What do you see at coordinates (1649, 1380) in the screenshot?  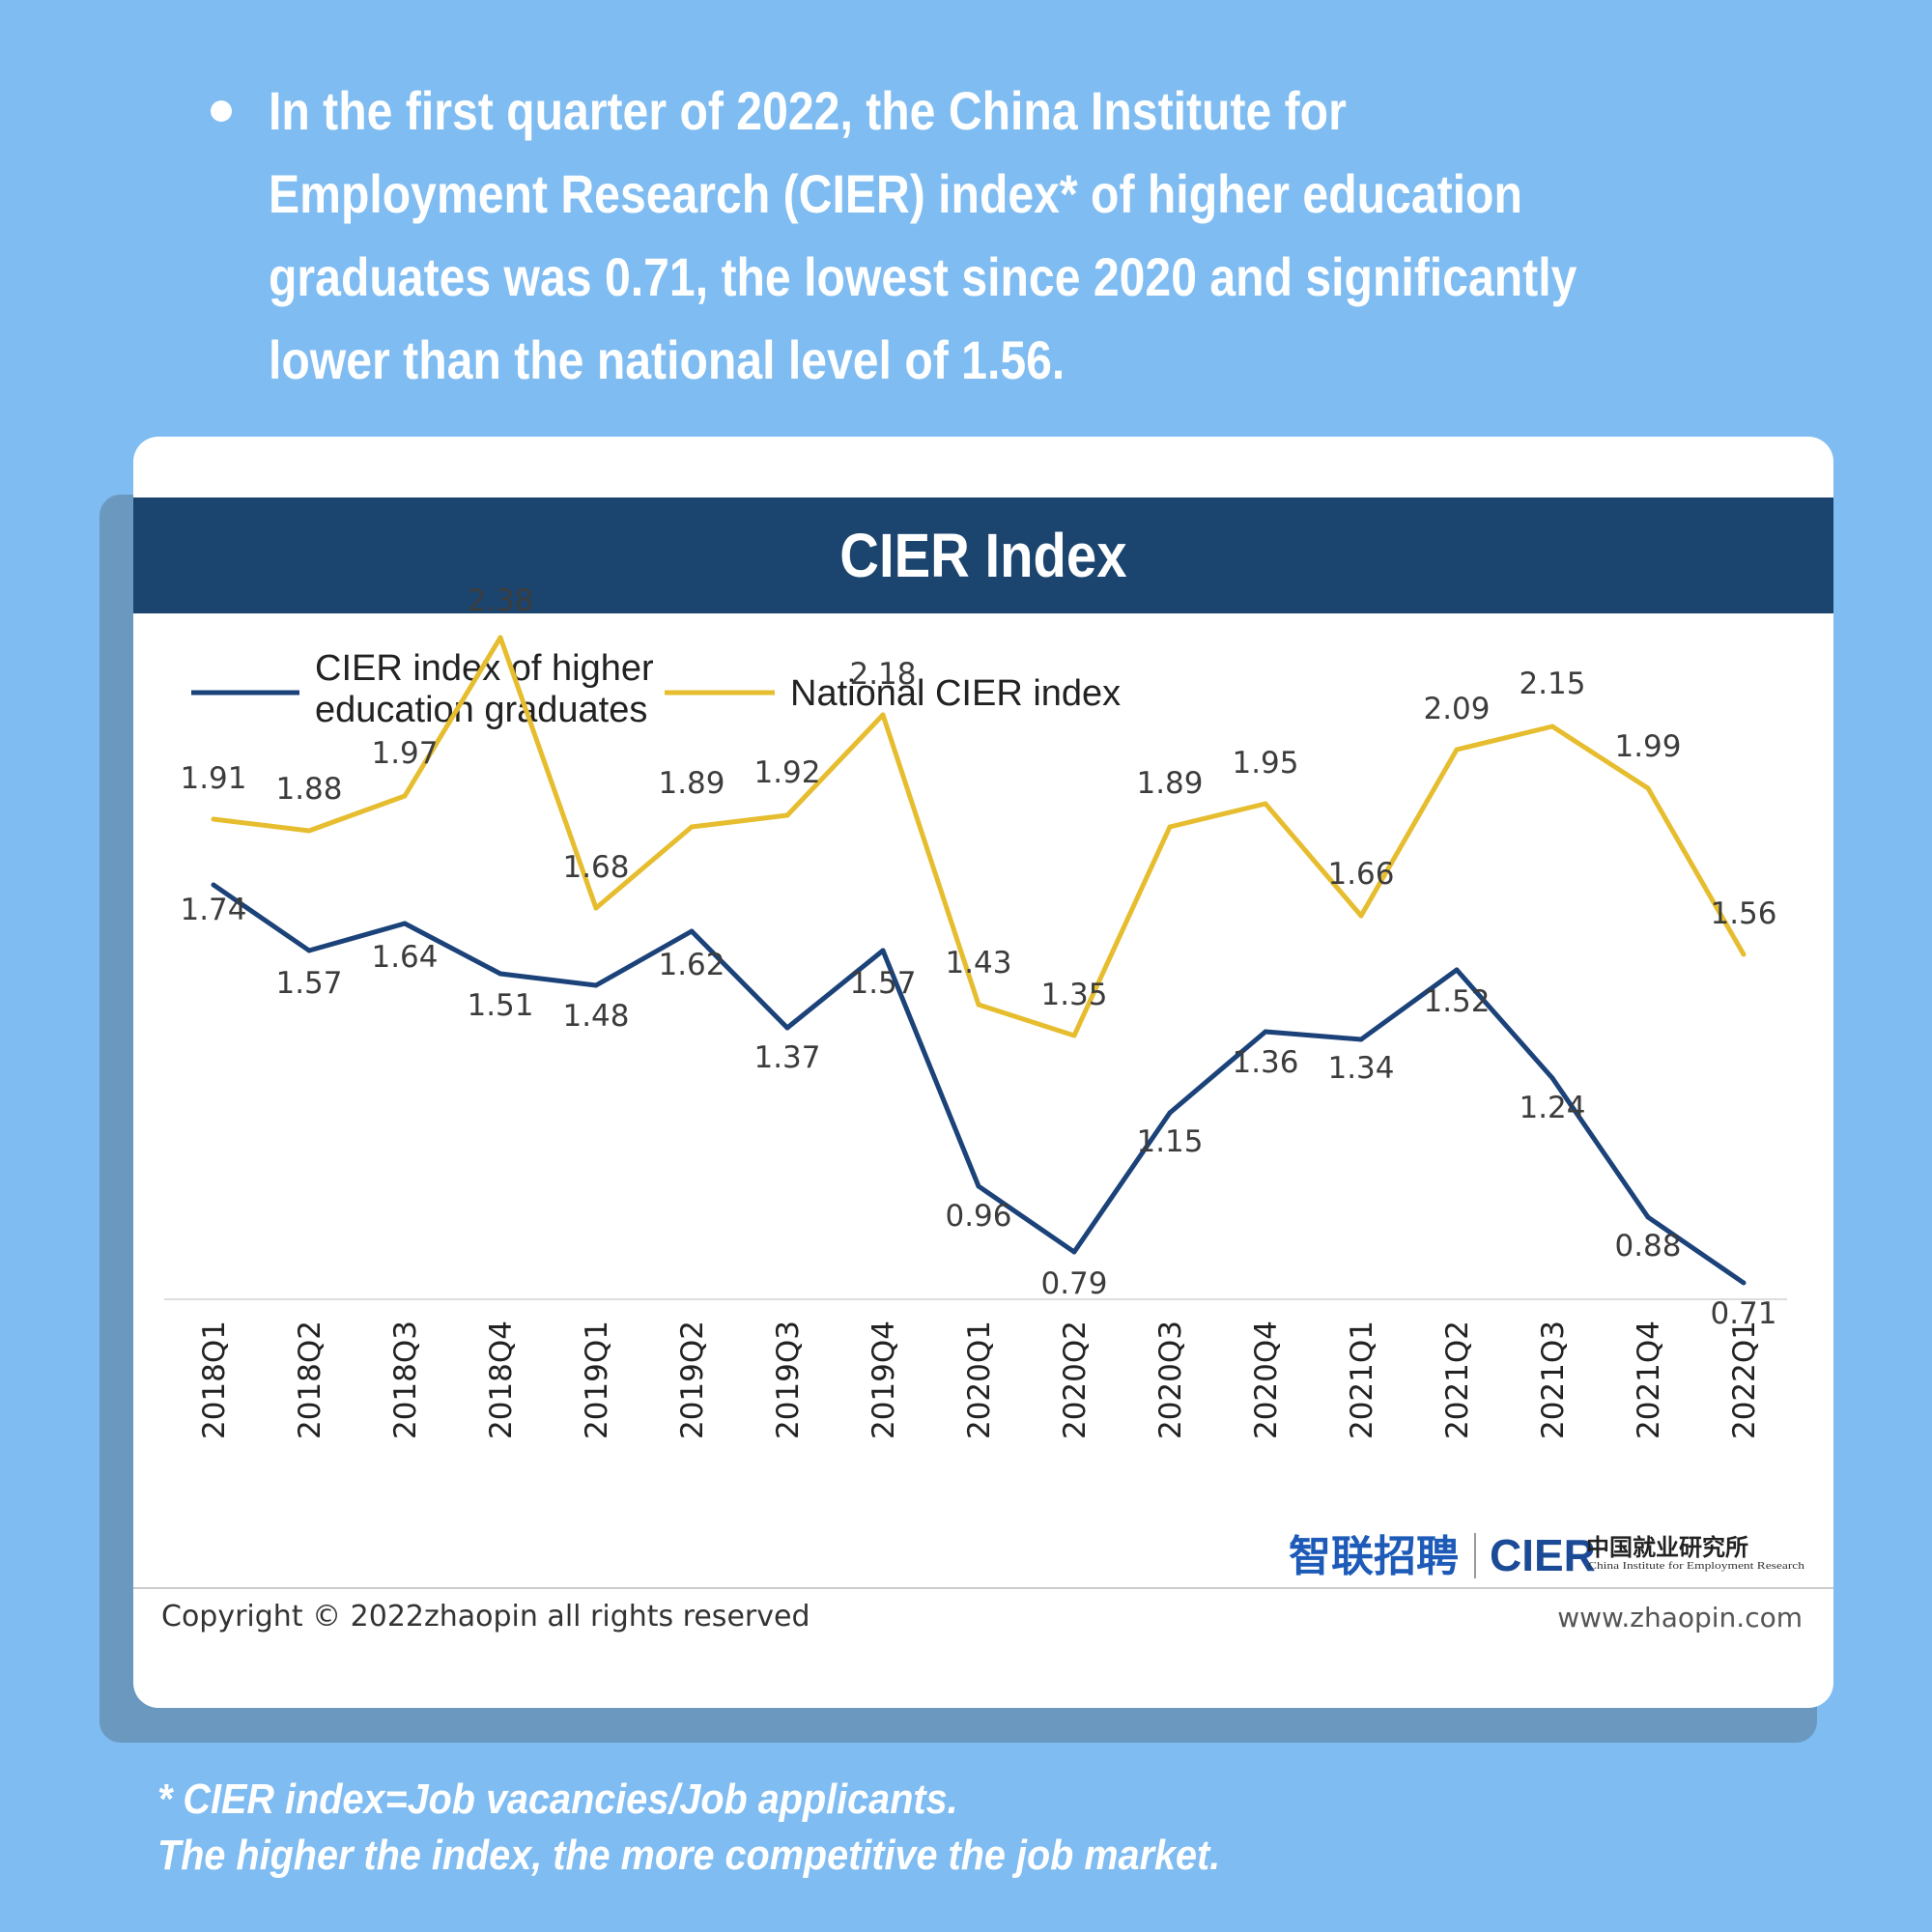 I see `x-tick-2021Q4: 2021Q4` at bounding box center [1649, 1380].